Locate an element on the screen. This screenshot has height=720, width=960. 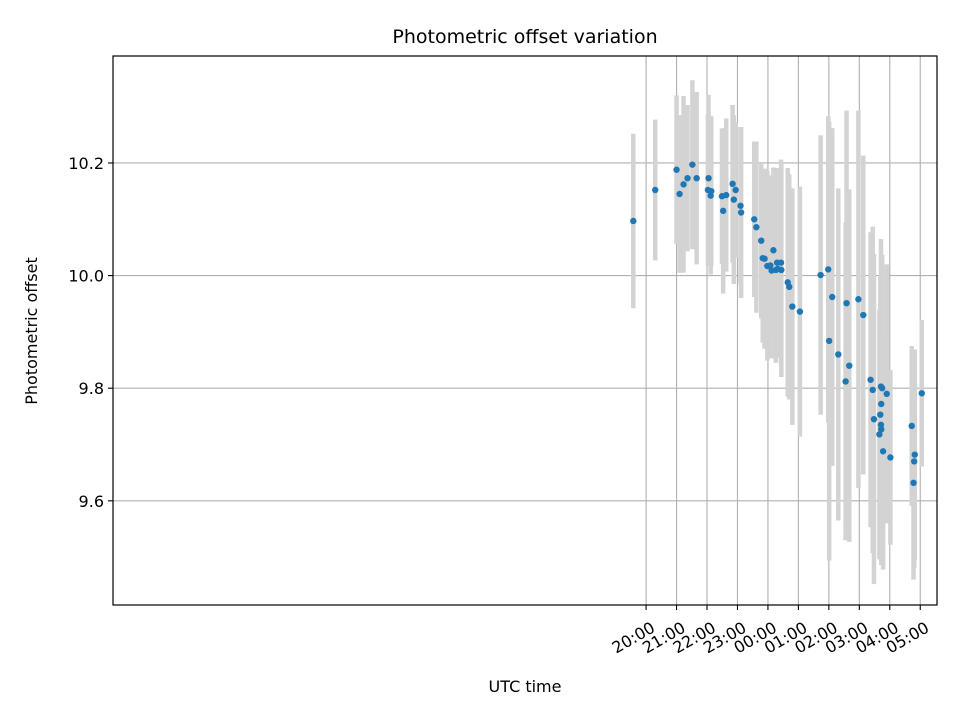
data-points is located at coordinates (777, 324).